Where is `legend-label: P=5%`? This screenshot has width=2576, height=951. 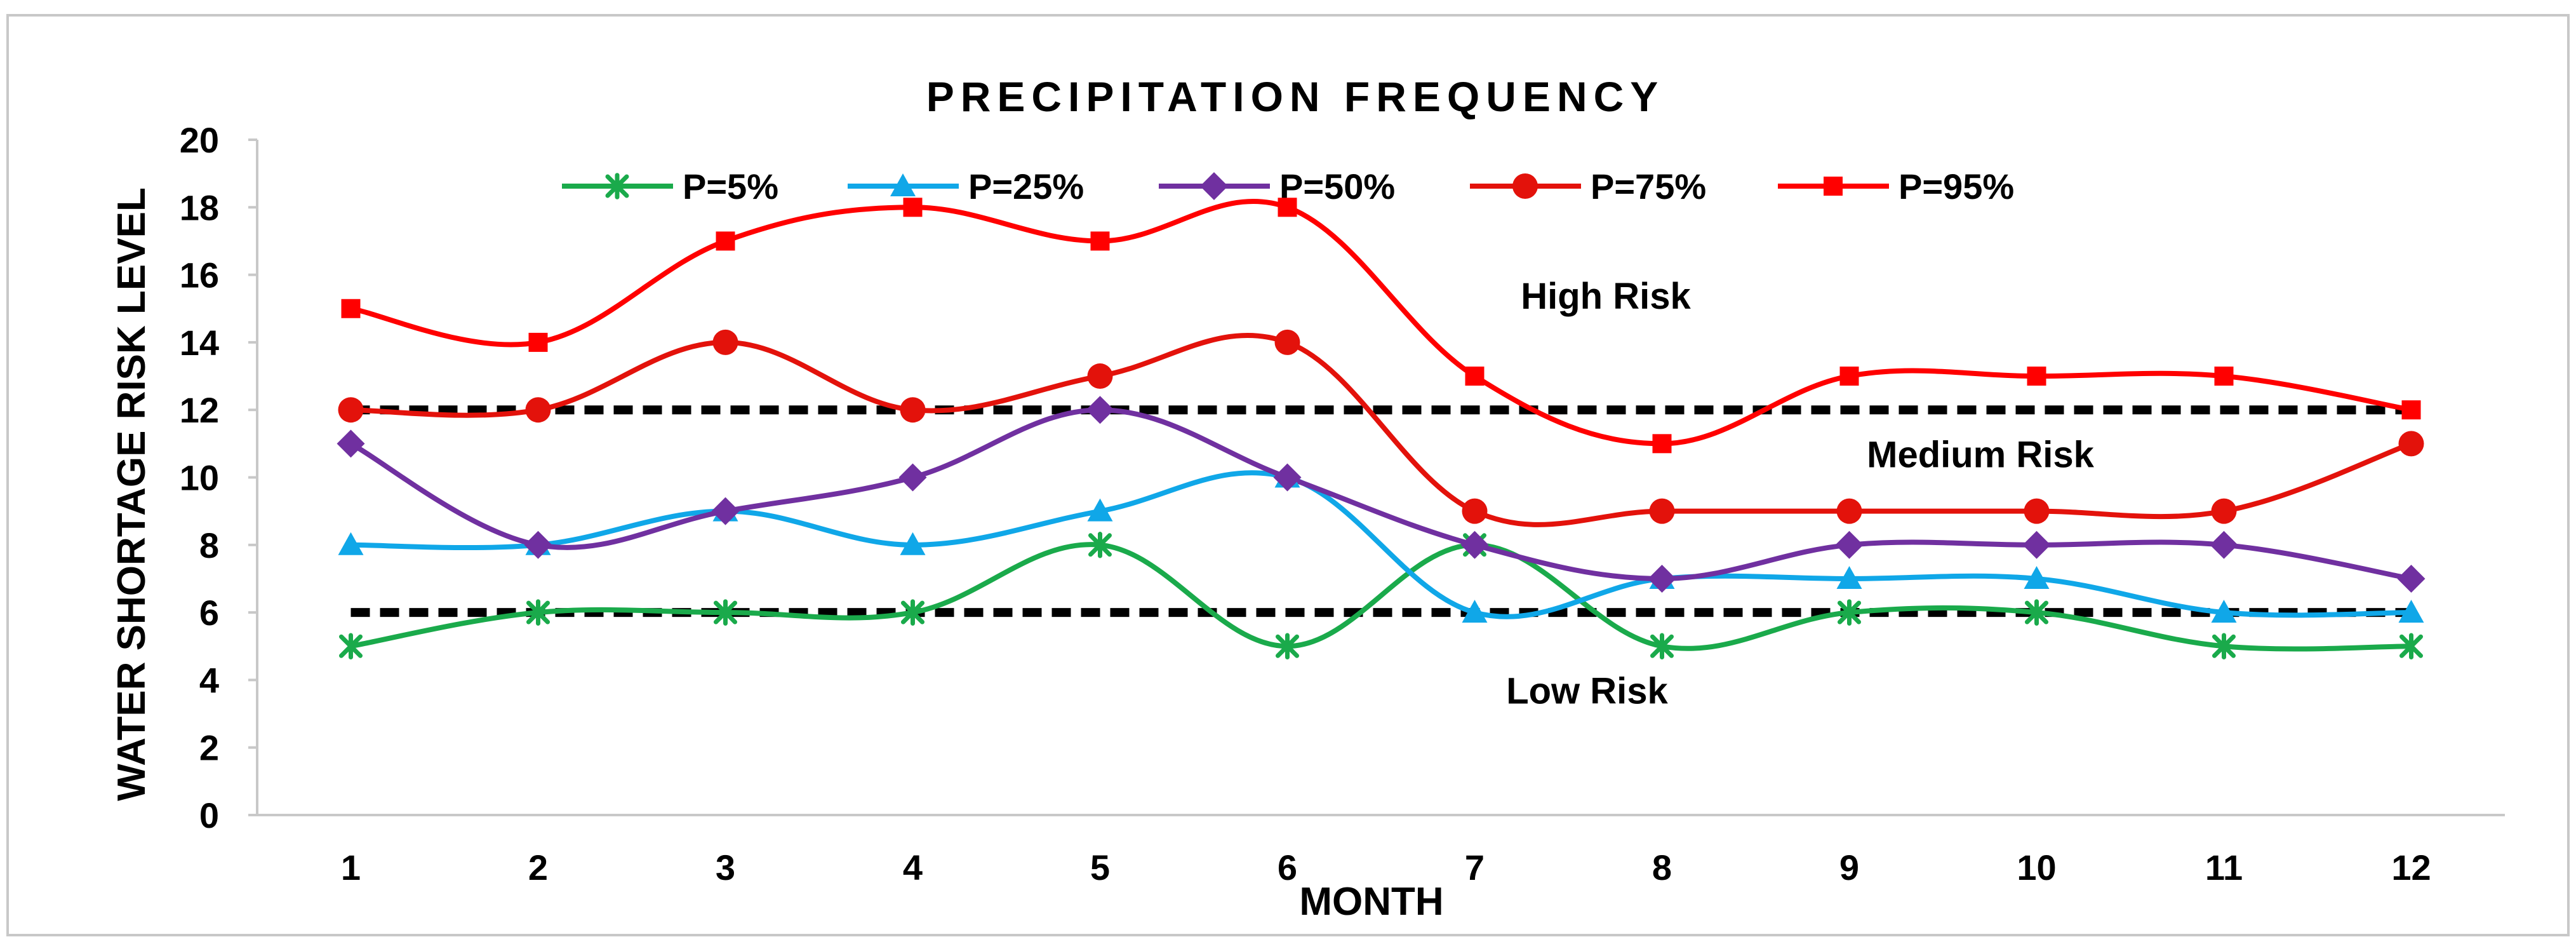
legend-label: P=5% is located at coordinates (730, 186).